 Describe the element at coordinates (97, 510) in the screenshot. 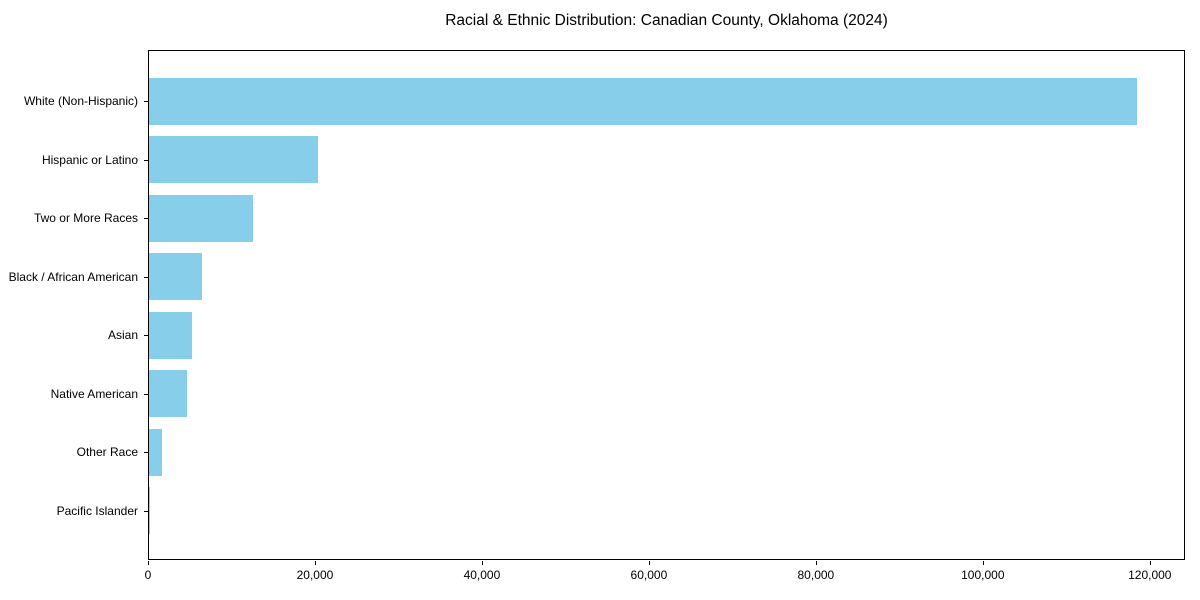

I see `y-tick-label: Pacific Islander` at that location.